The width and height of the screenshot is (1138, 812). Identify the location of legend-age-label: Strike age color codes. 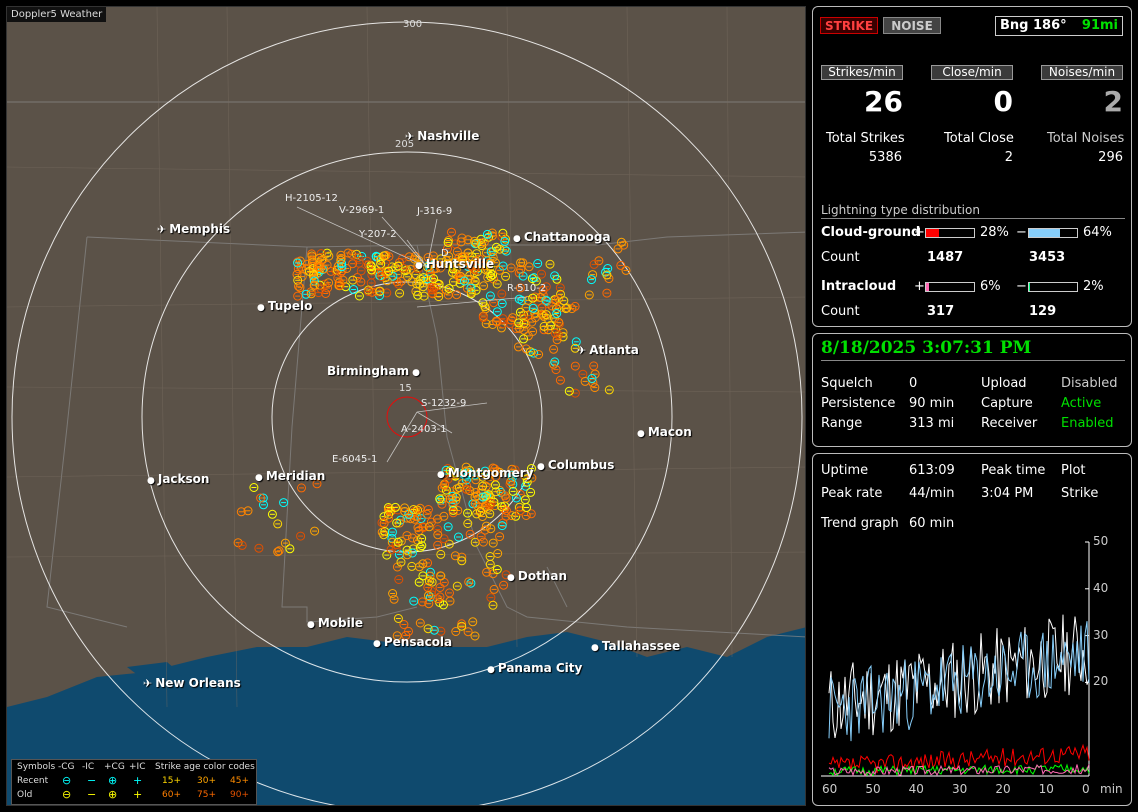
(205, 767).